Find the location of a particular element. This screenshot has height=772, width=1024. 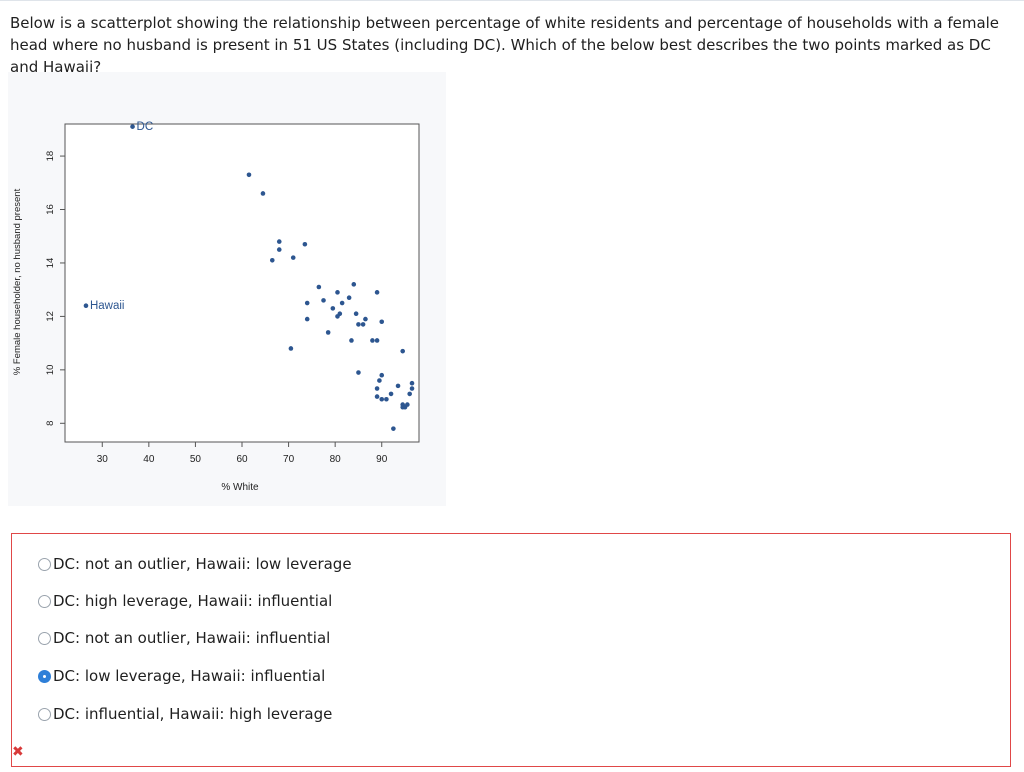

top-divider is located at coordinates (512, 0).